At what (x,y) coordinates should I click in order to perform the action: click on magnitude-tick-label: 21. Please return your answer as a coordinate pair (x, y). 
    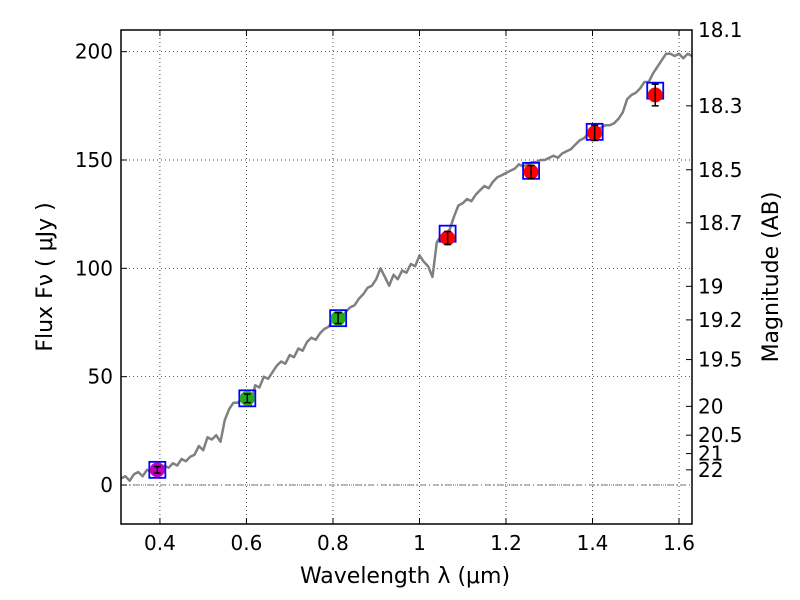
    Looking at the image, I should click on (710, 454).